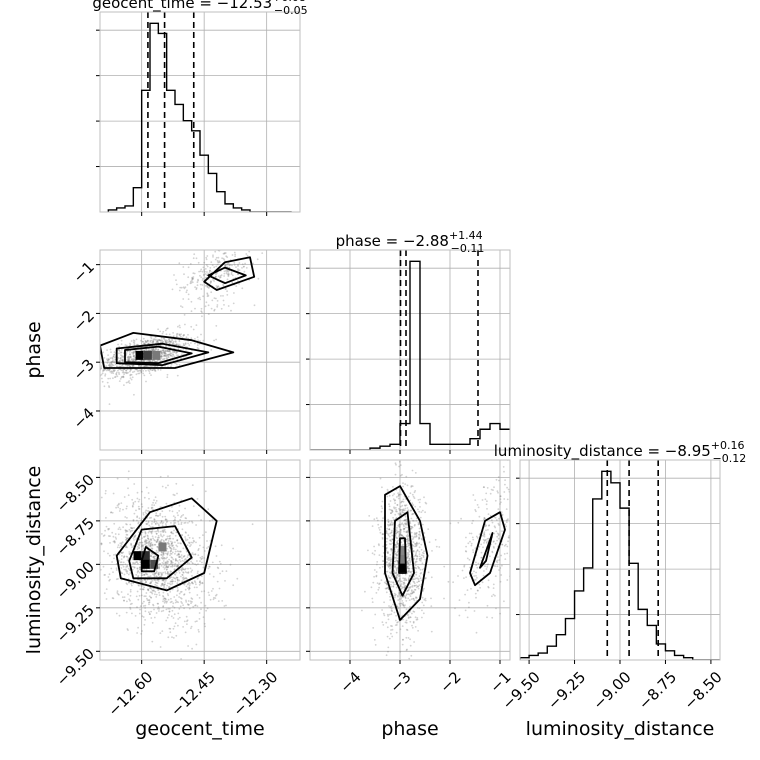 This screenshot has height=760, width=760. What do you see at coordinates (185, 345) in the screenshot?
I see `scatter-panel-geocent_time-phase: −4−3−2−1` at bounding box center [185, 345].